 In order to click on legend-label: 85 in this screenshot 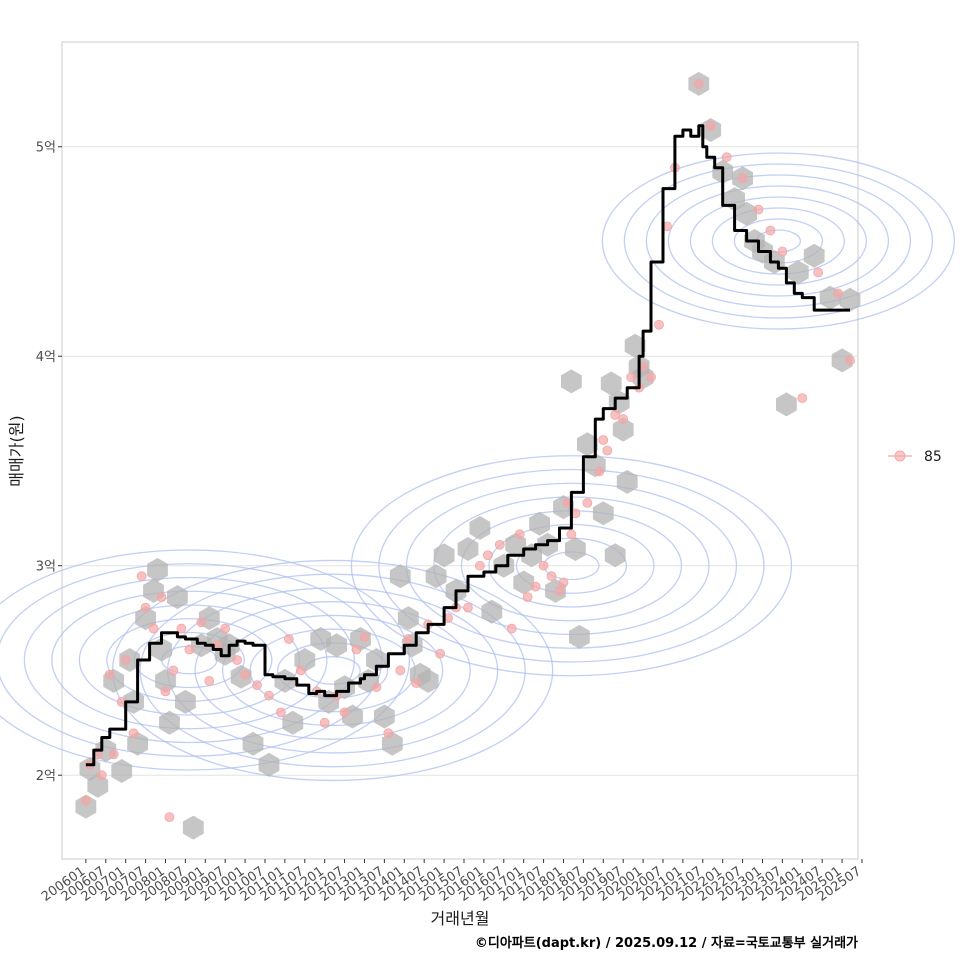, I will do `click(933, 457)`.